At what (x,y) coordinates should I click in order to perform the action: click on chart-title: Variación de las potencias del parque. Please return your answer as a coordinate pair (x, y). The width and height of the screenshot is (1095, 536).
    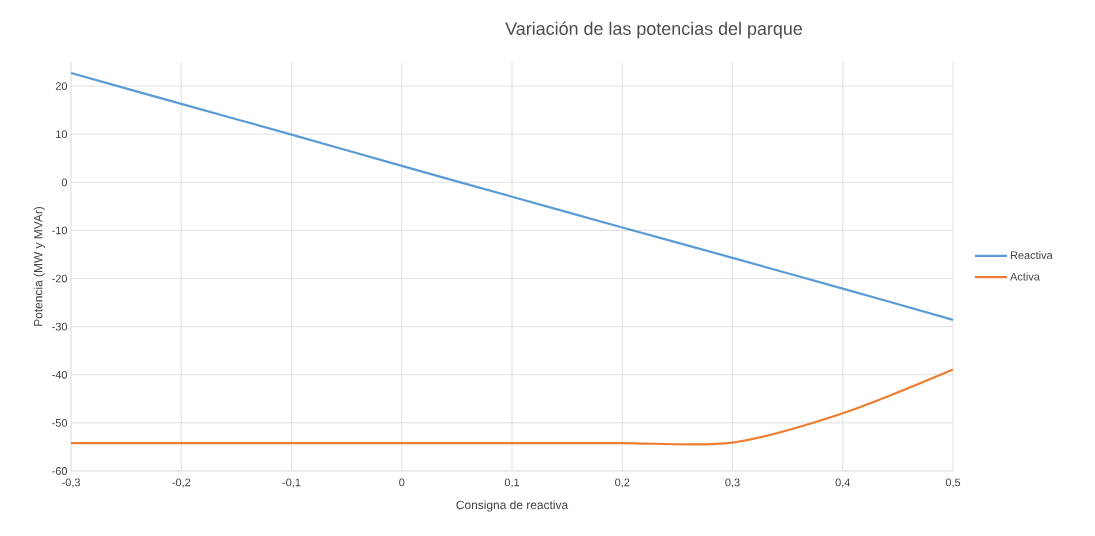
    Looking at the image, I should click on (653, 30).